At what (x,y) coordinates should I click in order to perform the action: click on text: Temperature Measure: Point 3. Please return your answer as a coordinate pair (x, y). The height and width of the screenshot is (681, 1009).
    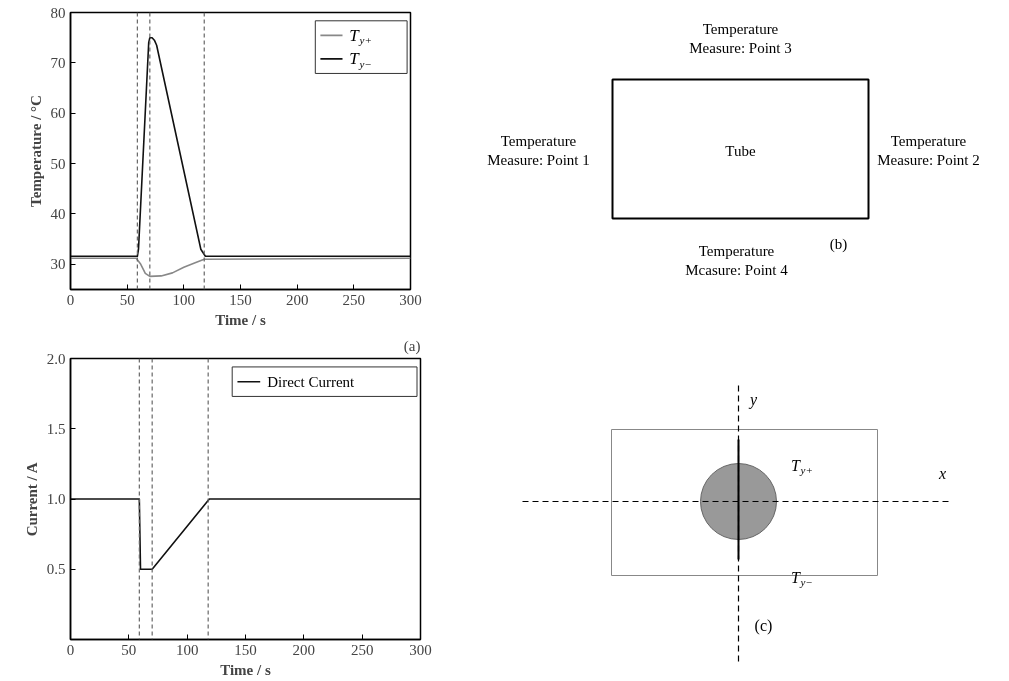
    Looking at the image, I should click on (740, 38).